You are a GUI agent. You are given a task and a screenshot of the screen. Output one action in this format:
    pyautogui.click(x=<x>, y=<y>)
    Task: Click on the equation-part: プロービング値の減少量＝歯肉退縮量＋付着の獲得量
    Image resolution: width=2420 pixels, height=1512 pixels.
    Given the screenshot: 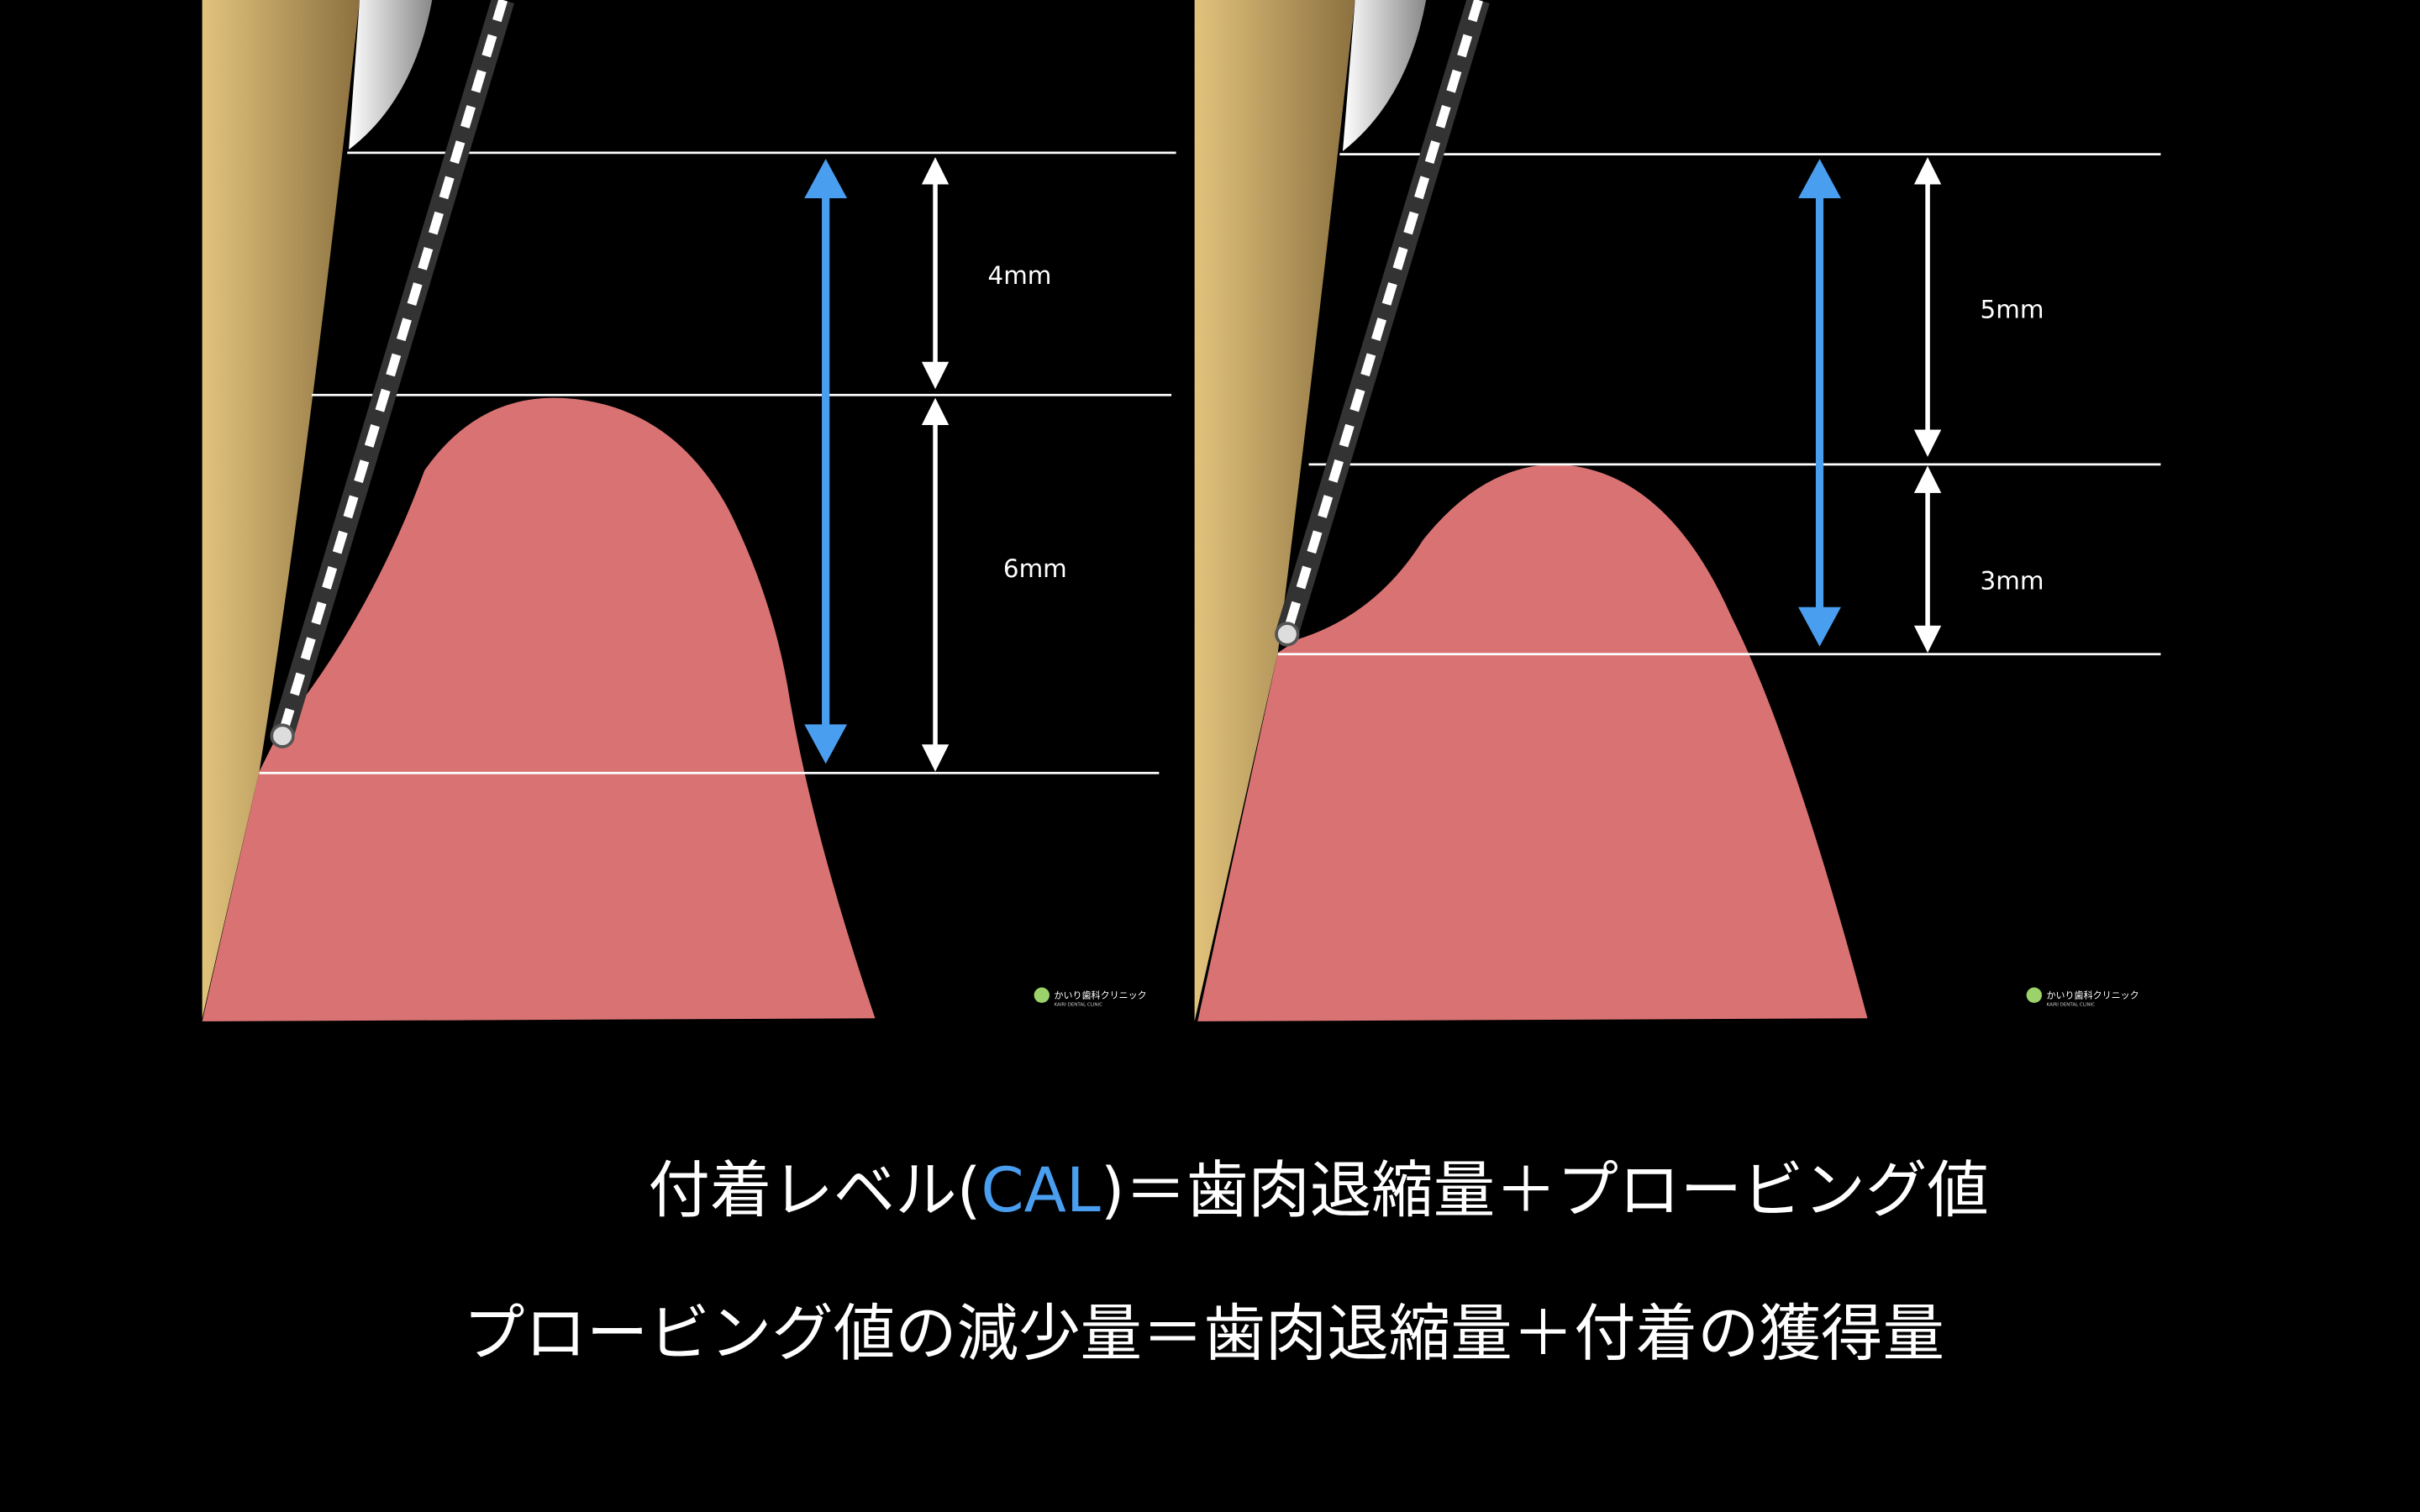 What is the action you would take?
    pyautogui.click(x=1203, y=1334)
    